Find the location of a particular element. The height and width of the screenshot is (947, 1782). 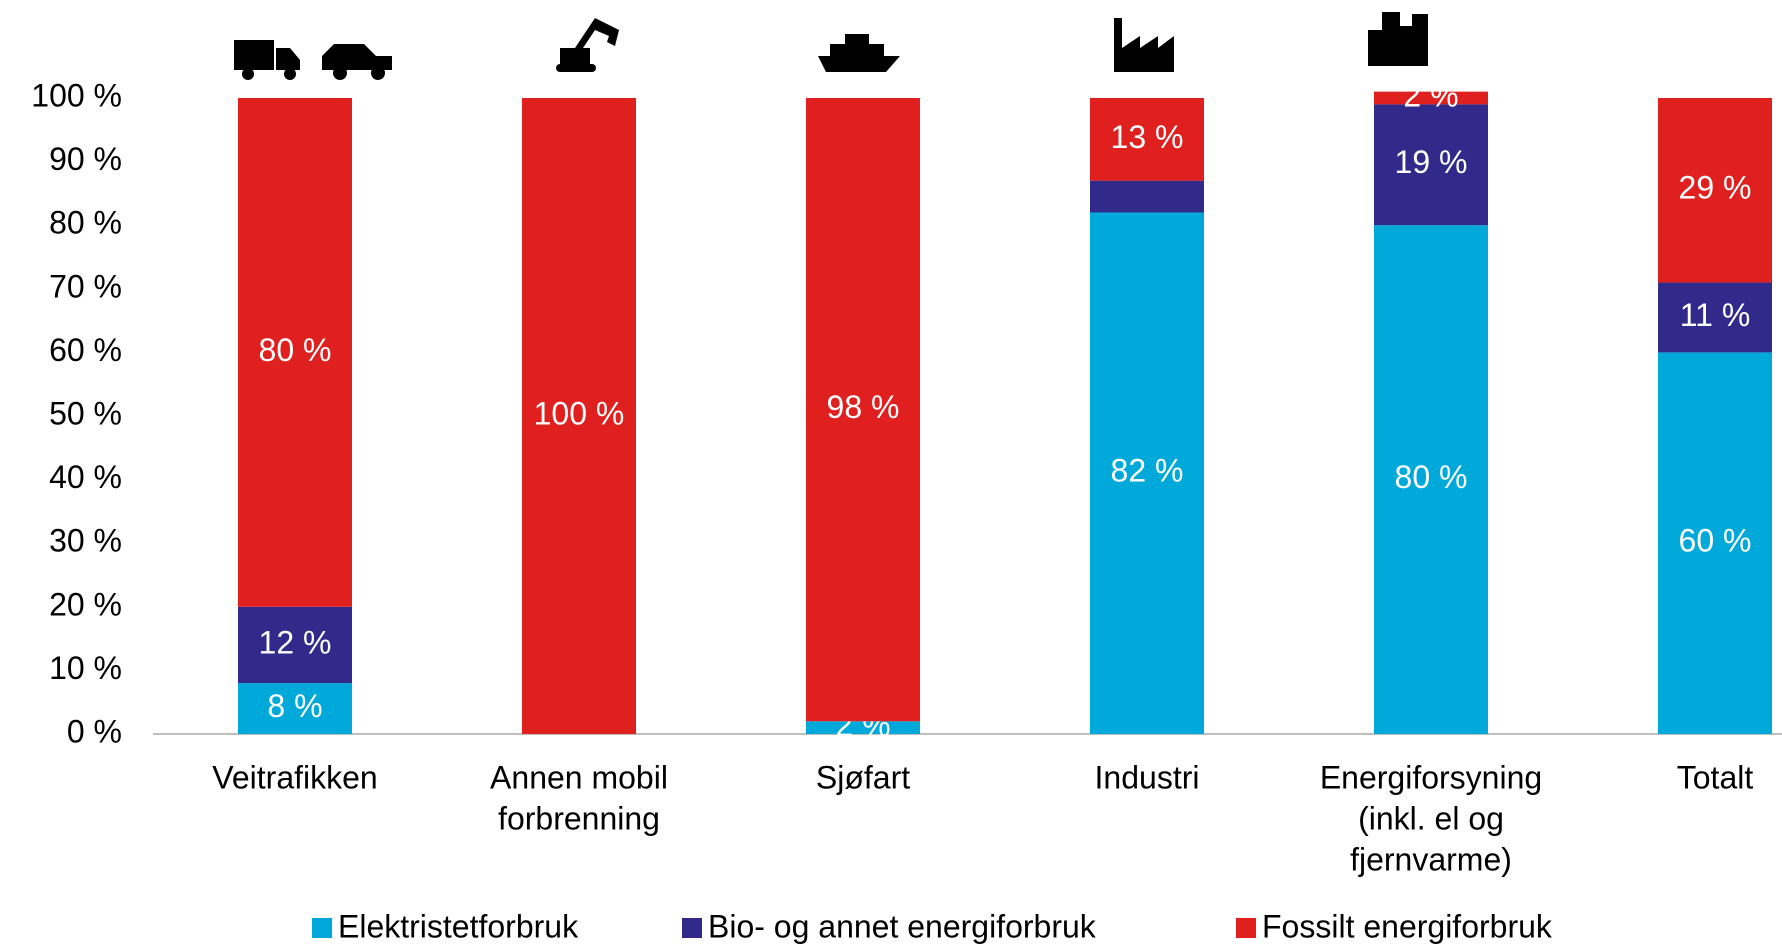

y-tick-label: 0 % is located at coordinates (94, 731).